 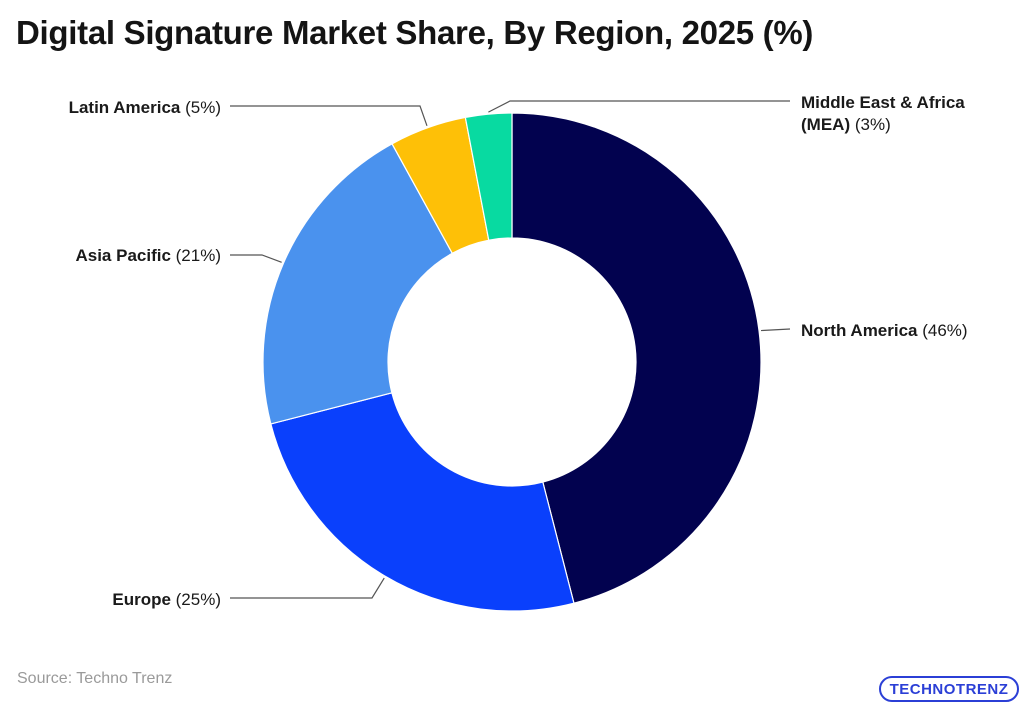 I want to click on data-label-europe: Europe (25%), so click(x=166, y=599).